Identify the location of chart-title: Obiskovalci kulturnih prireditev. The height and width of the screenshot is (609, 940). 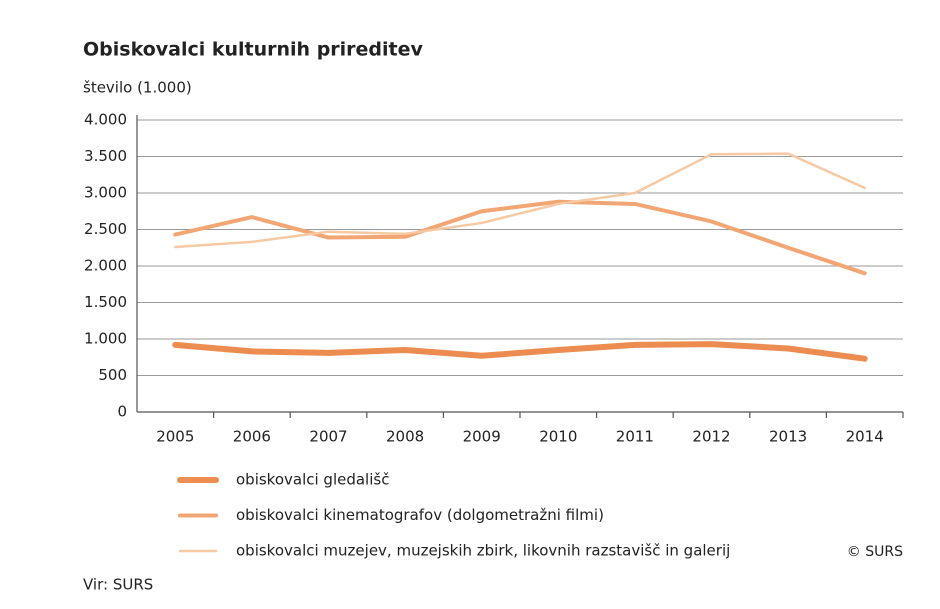
(253, 50).